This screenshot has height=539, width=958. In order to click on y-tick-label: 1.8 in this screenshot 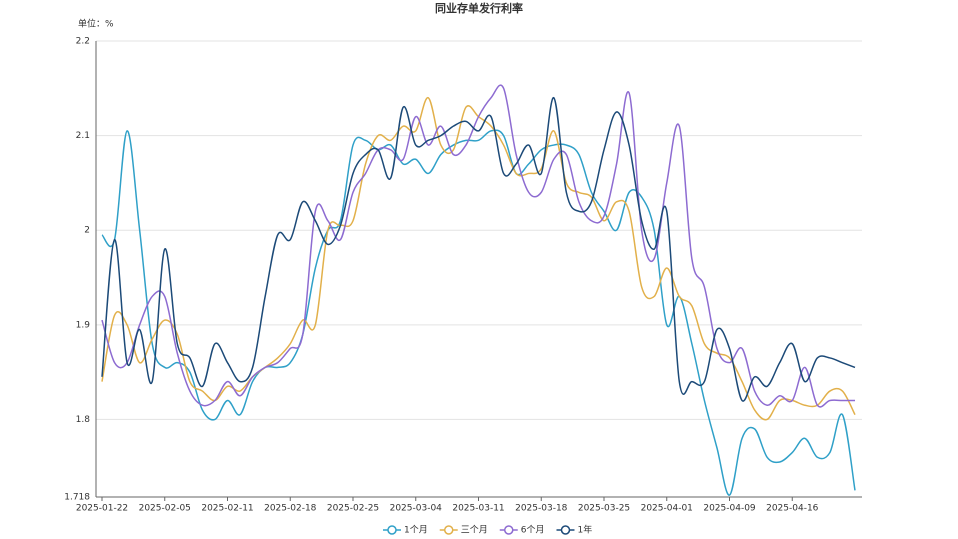, I will do `click(83, 420)`.